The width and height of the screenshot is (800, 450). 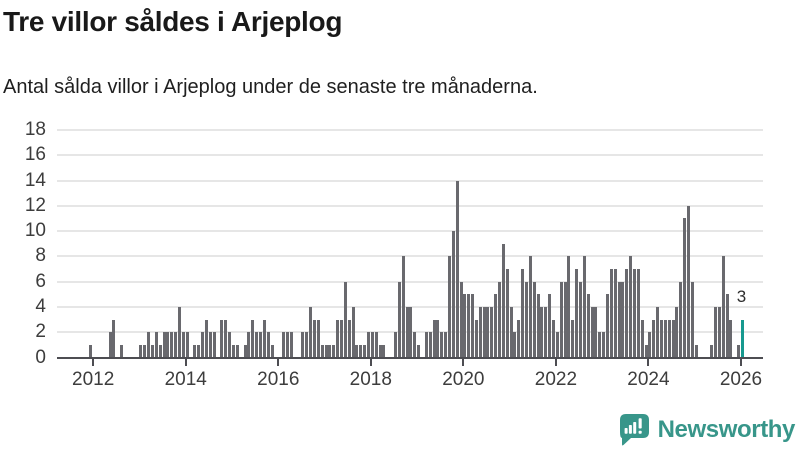 I want to click on y-axis-label: 12, so click(x=35, y=205).